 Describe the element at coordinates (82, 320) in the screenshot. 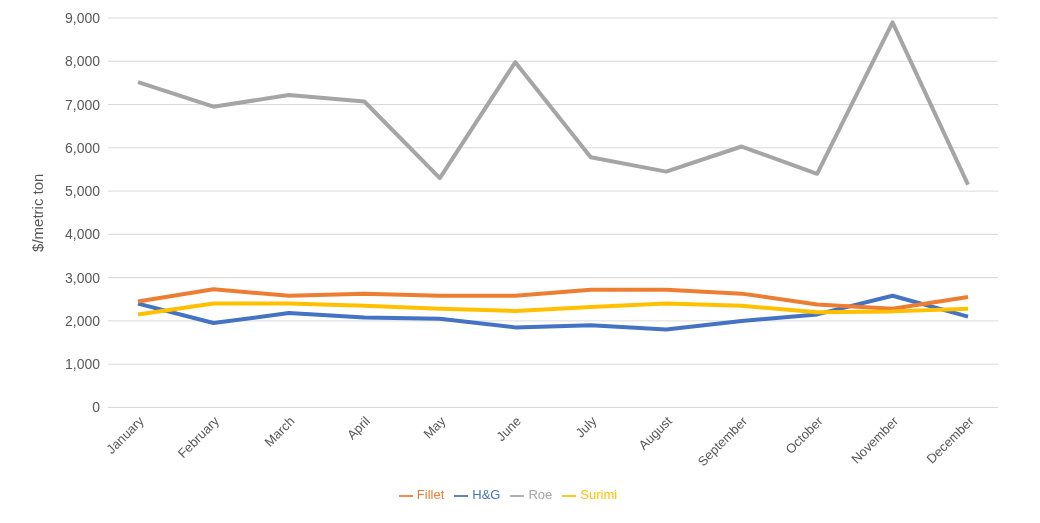

I see `y-tick-label: 2,000` at that location.